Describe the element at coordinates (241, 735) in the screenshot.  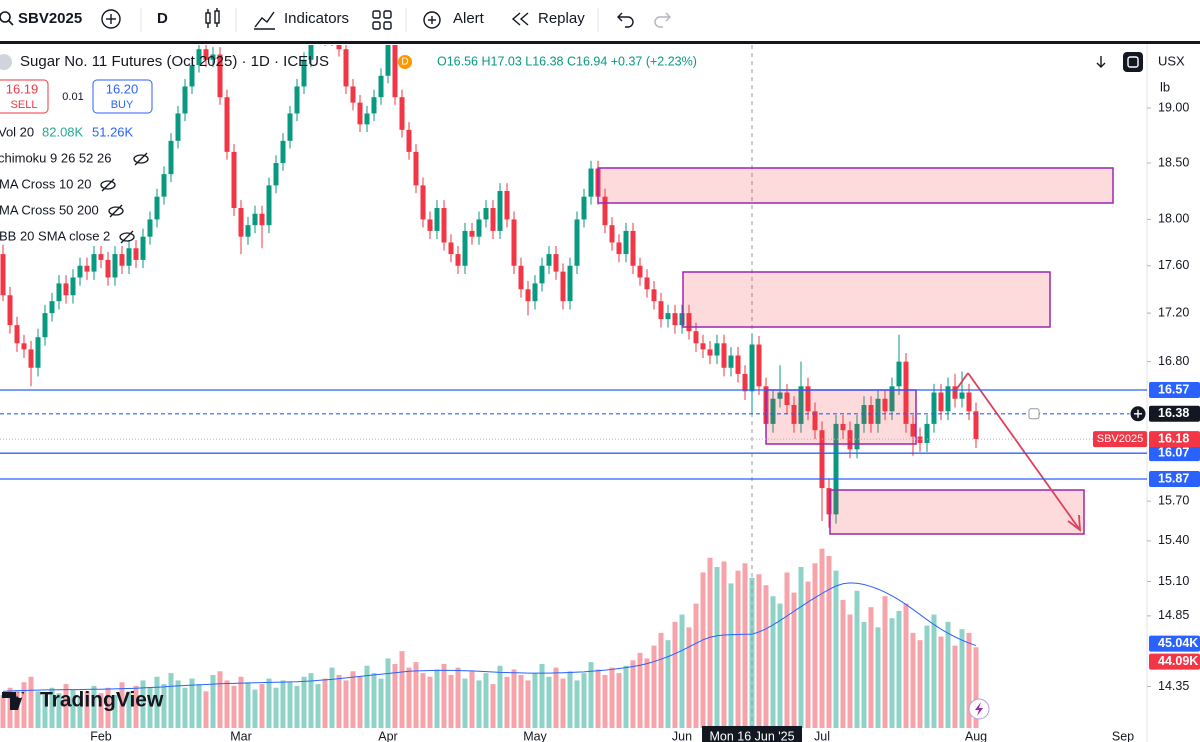
I see `x-tick-label: Mar` at that location.